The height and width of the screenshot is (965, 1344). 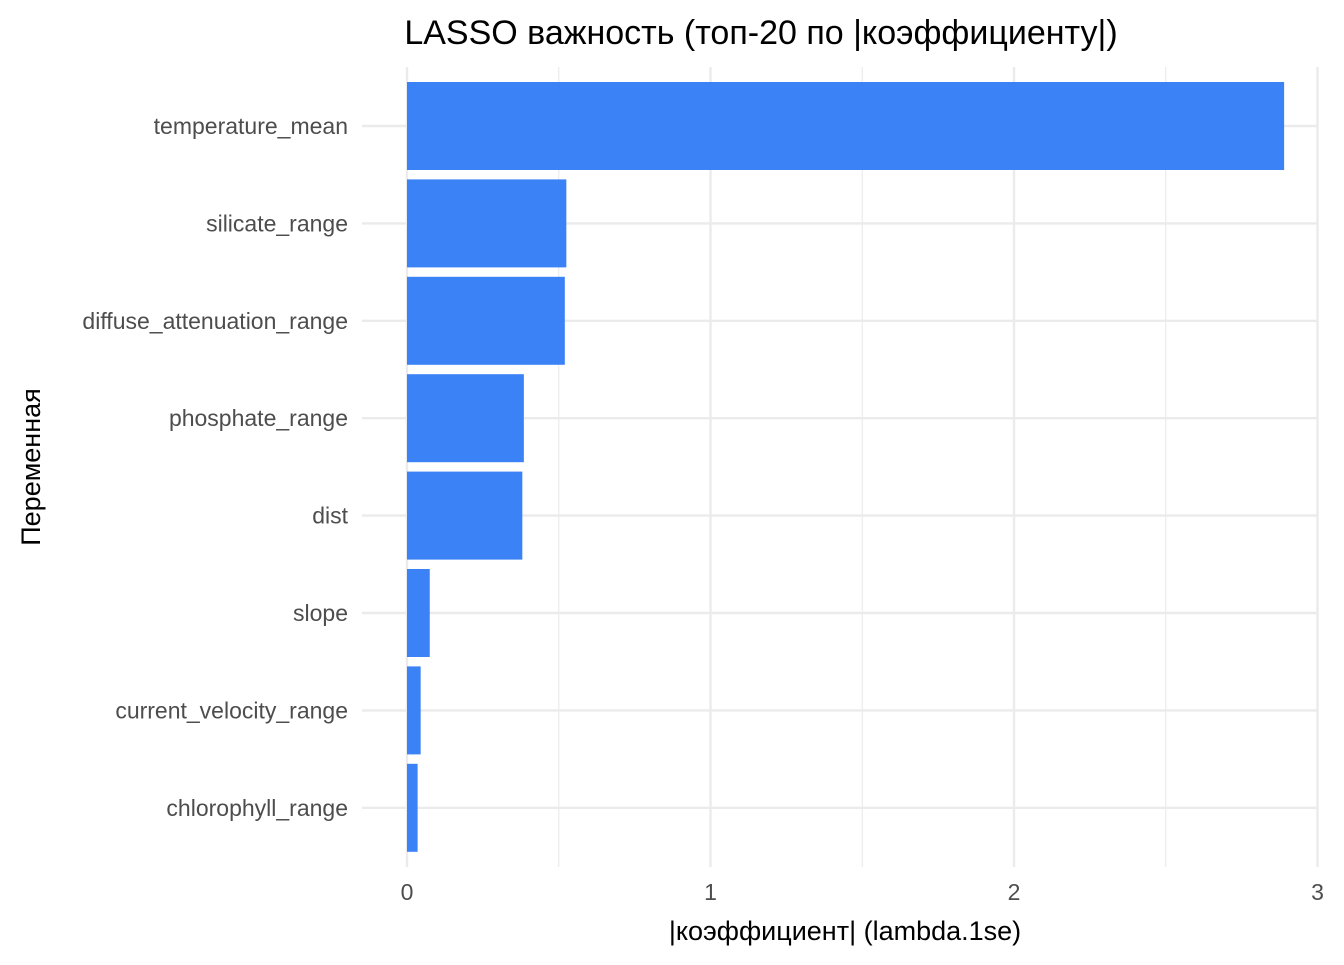 What do you see at coordinates (330, 516) in the screenshot?
I see `y-tick-label: dist` at bounding box center [330, 516].